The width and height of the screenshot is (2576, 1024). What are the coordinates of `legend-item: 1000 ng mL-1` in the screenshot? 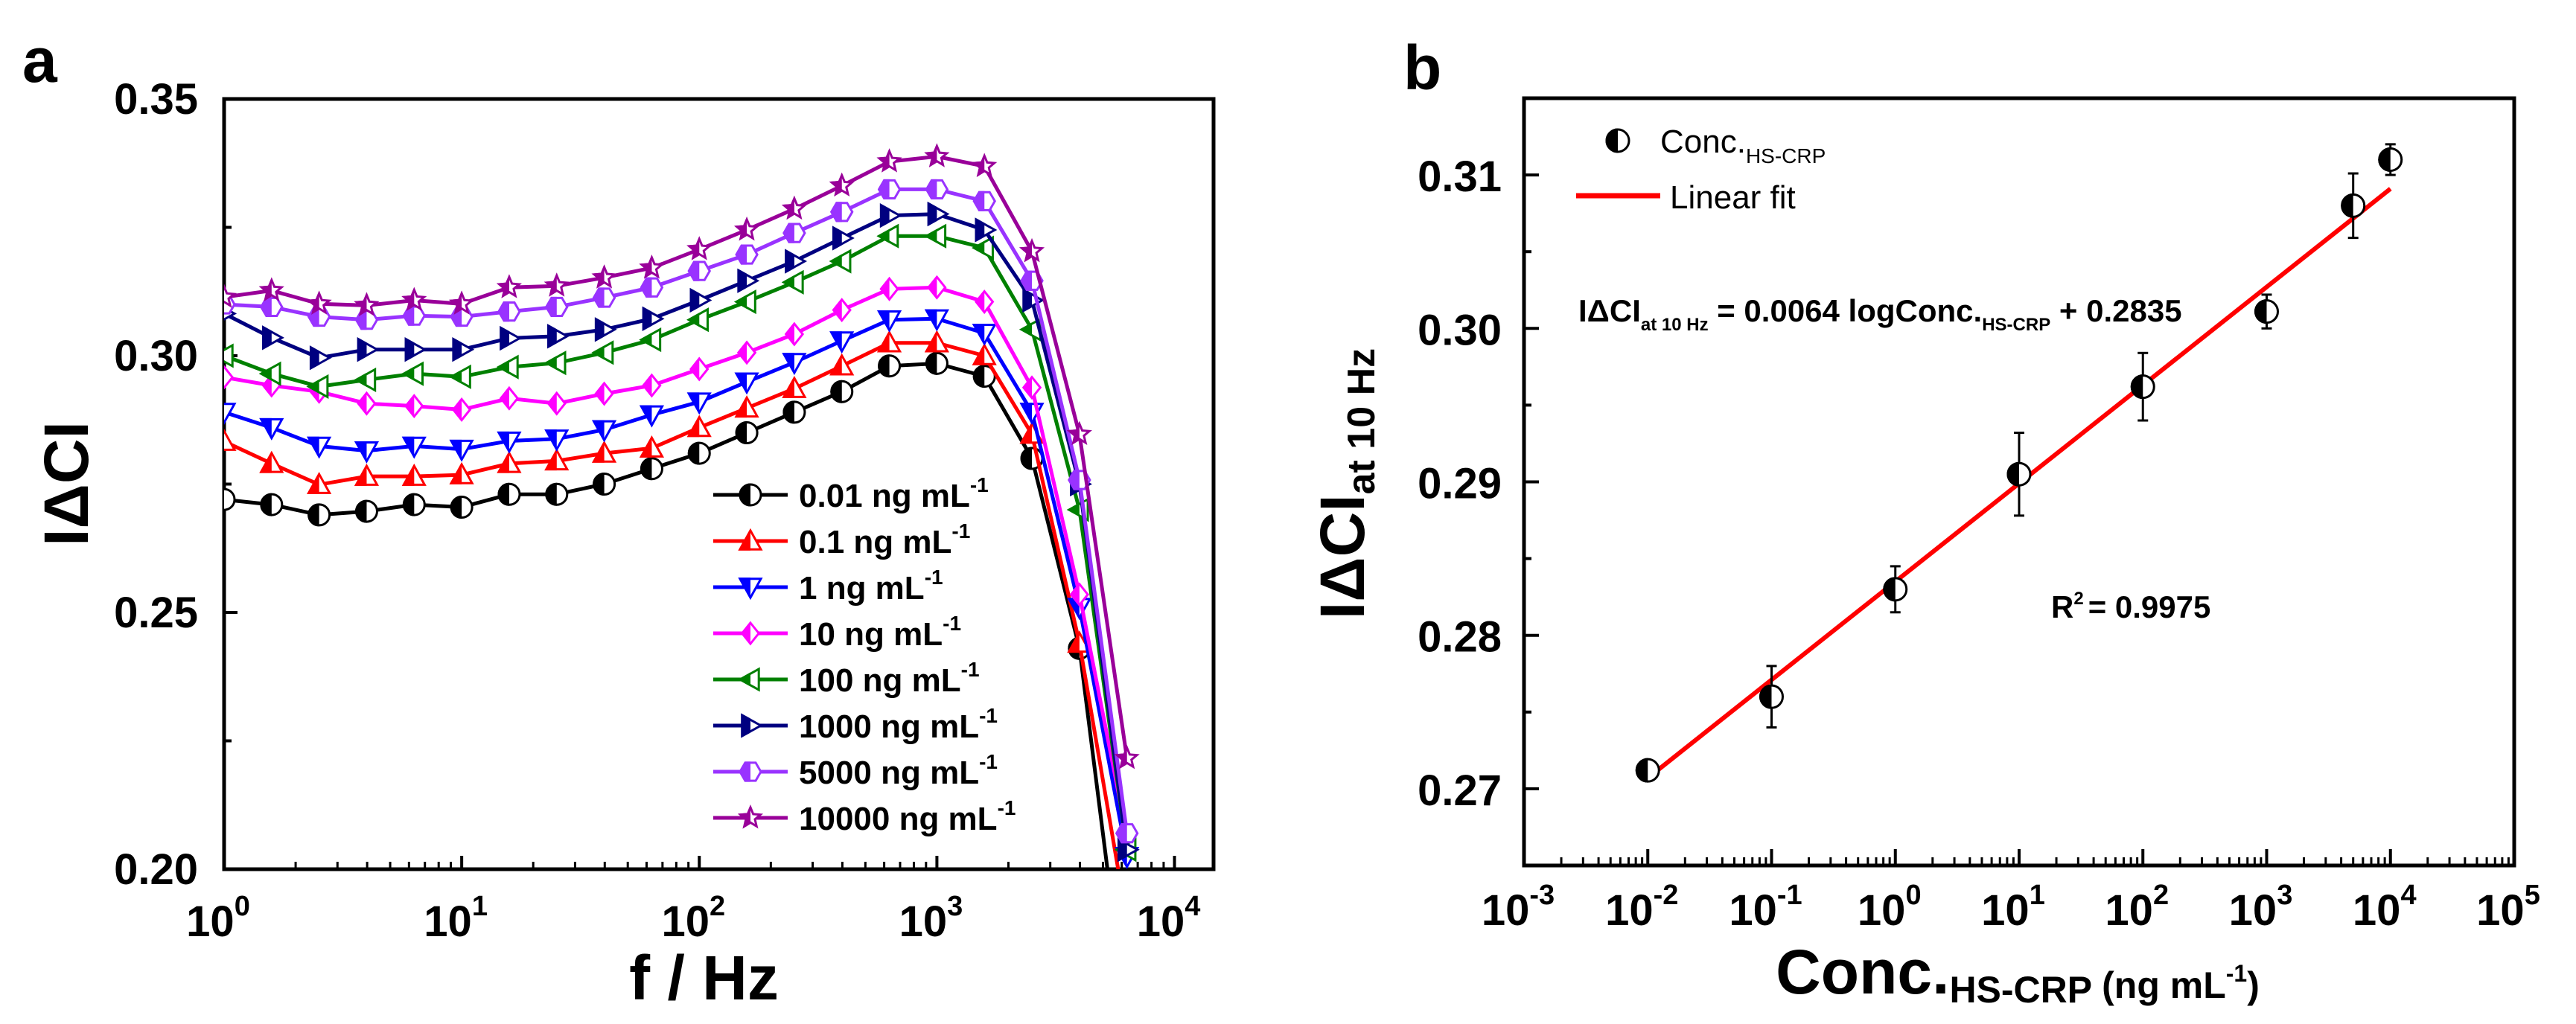 It's located at (855, 724).